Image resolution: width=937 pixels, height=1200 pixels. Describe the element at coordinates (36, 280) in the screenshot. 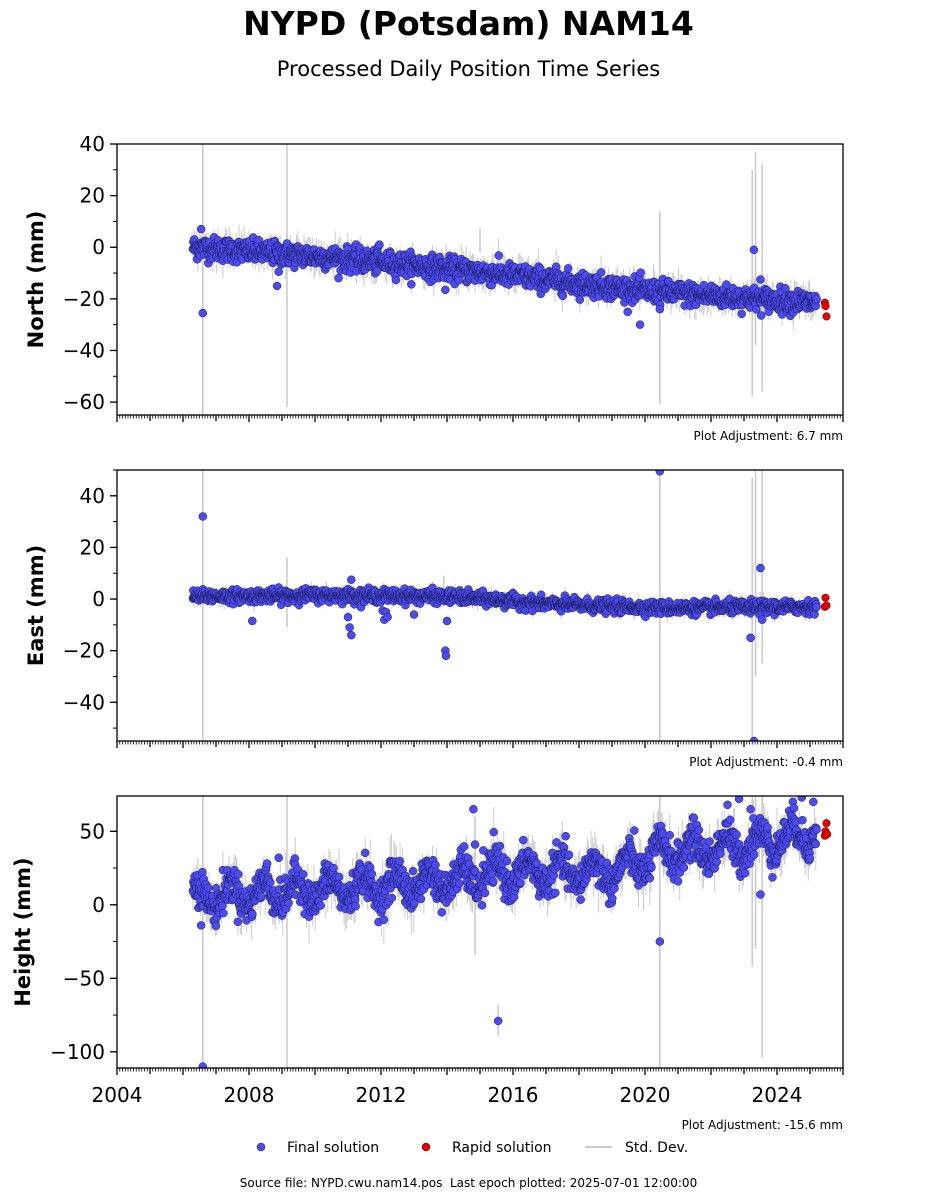

I see `y-axis-label: North (mm)` at that location.